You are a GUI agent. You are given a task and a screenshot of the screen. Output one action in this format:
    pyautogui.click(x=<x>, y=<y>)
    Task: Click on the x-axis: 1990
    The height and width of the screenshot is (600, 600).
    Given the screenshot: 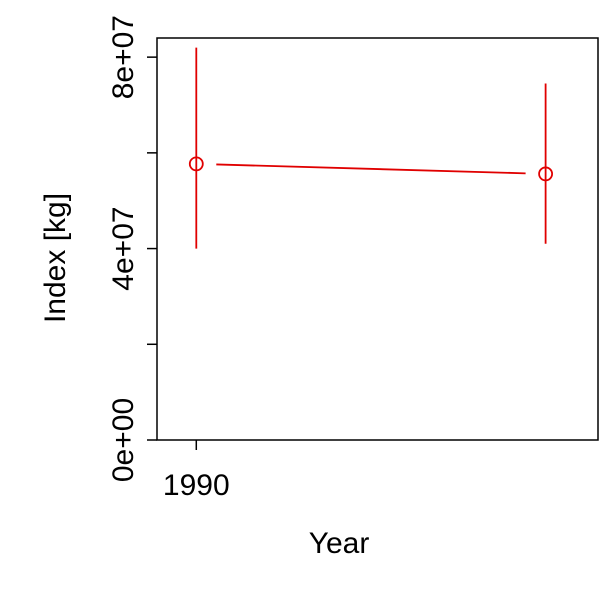 What is the action you would take?
    pyautogui.click(x=196, y=471)
    